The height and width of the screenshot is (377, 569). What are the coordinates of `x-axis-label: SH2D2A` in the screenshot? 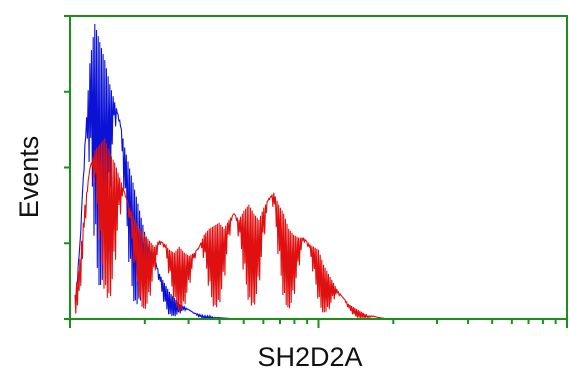 It's located at (309, 357).